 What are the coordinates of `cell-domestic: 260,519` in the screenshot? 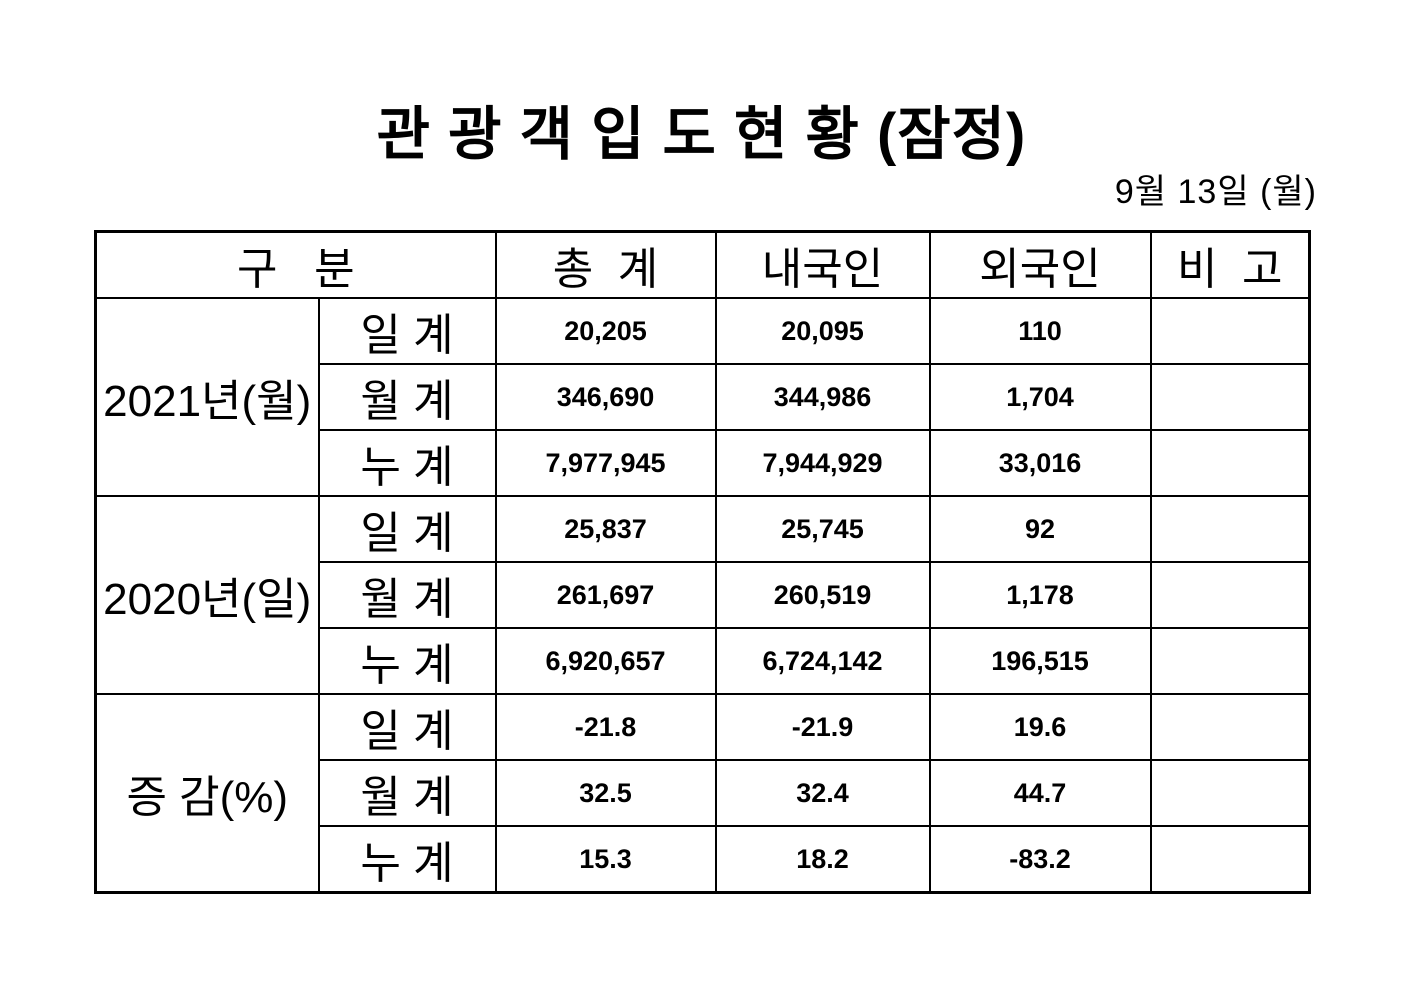 It's located at (822, 595).